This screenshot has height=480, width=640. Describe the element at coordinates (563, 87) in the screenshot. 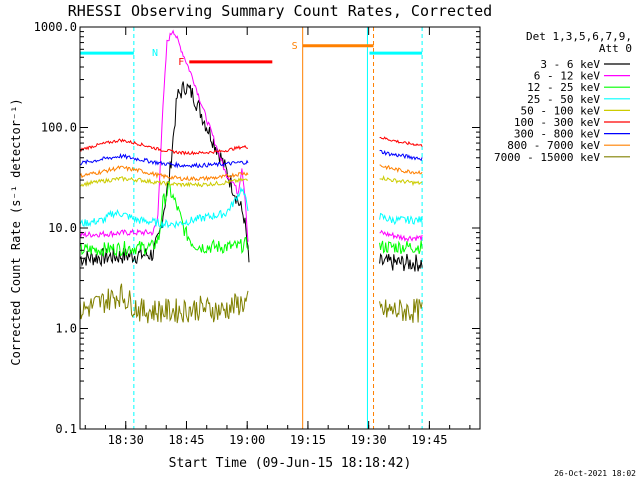

I see `legend-label-2: 12 - 25 keV` at that location.